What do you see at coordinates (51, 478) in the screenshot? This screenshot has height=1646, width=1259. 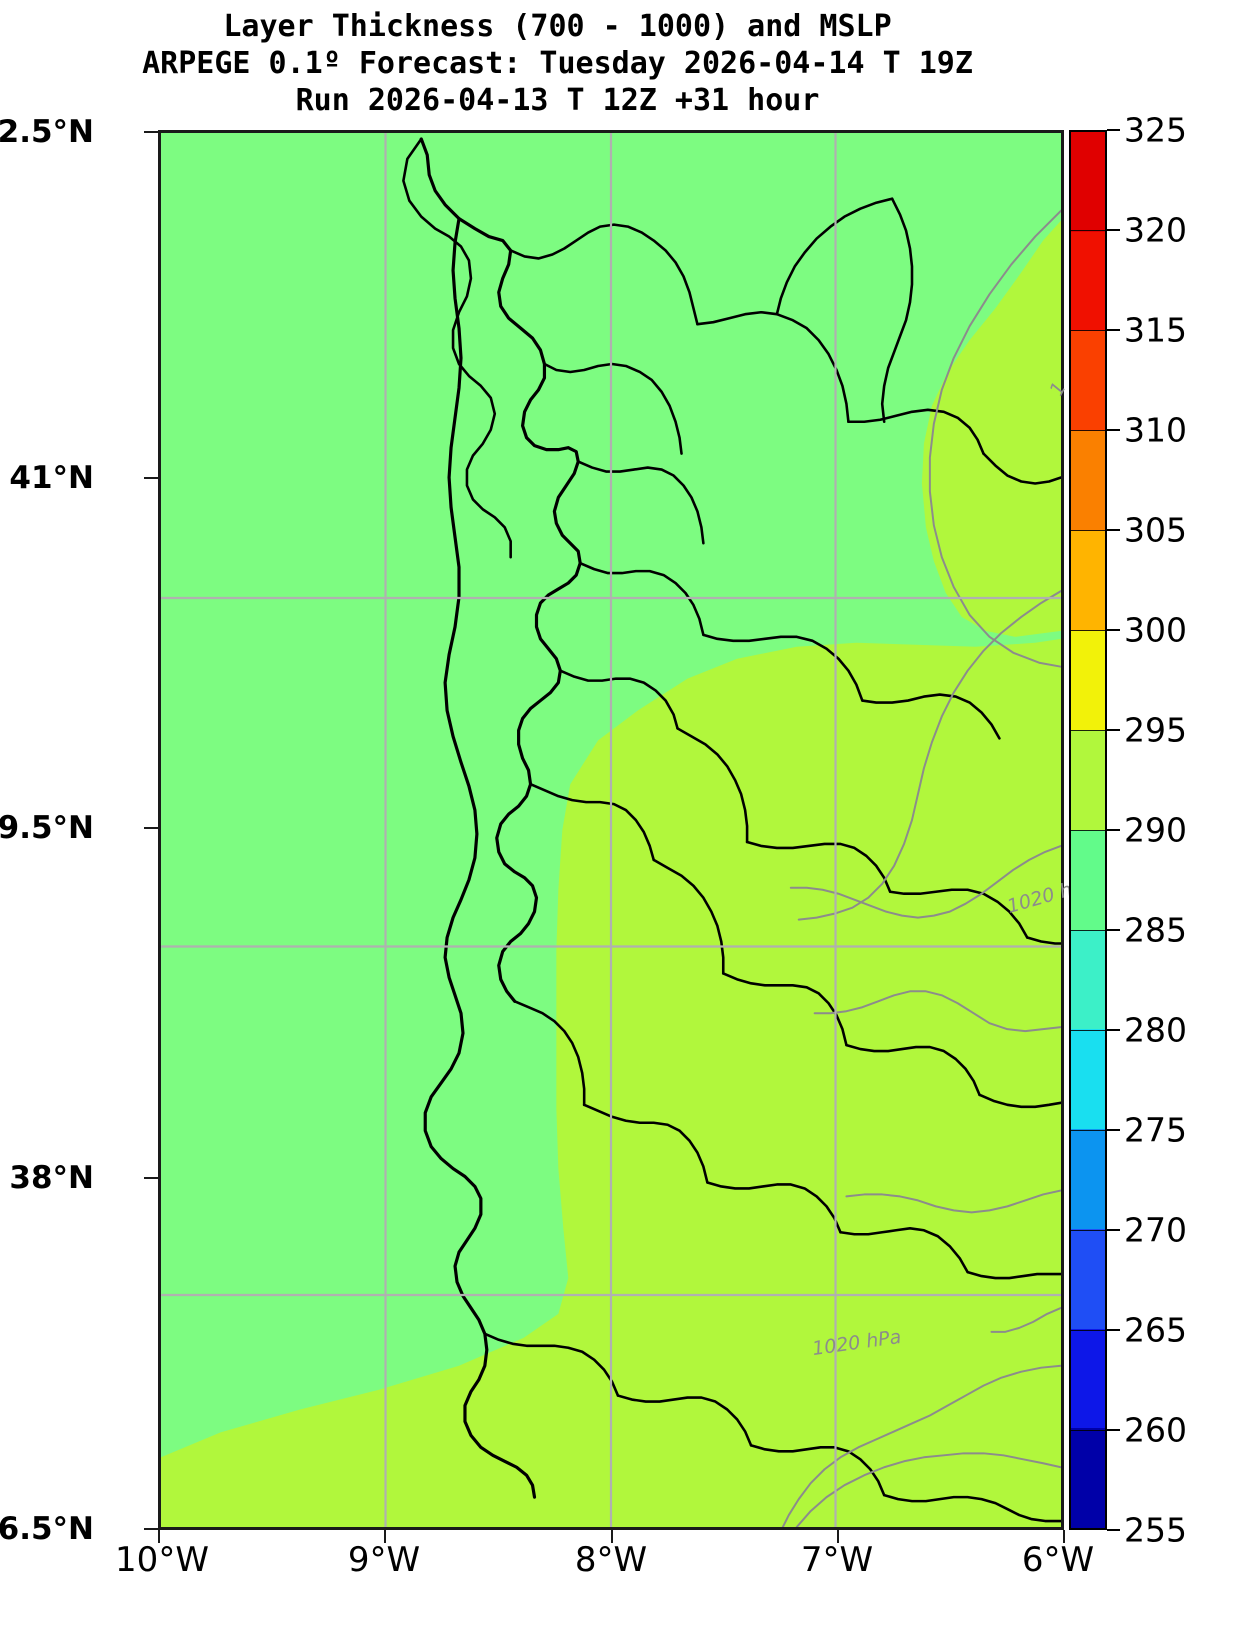 I see `y-axis-label-1: 41°N` at bounding box center [51, 478].